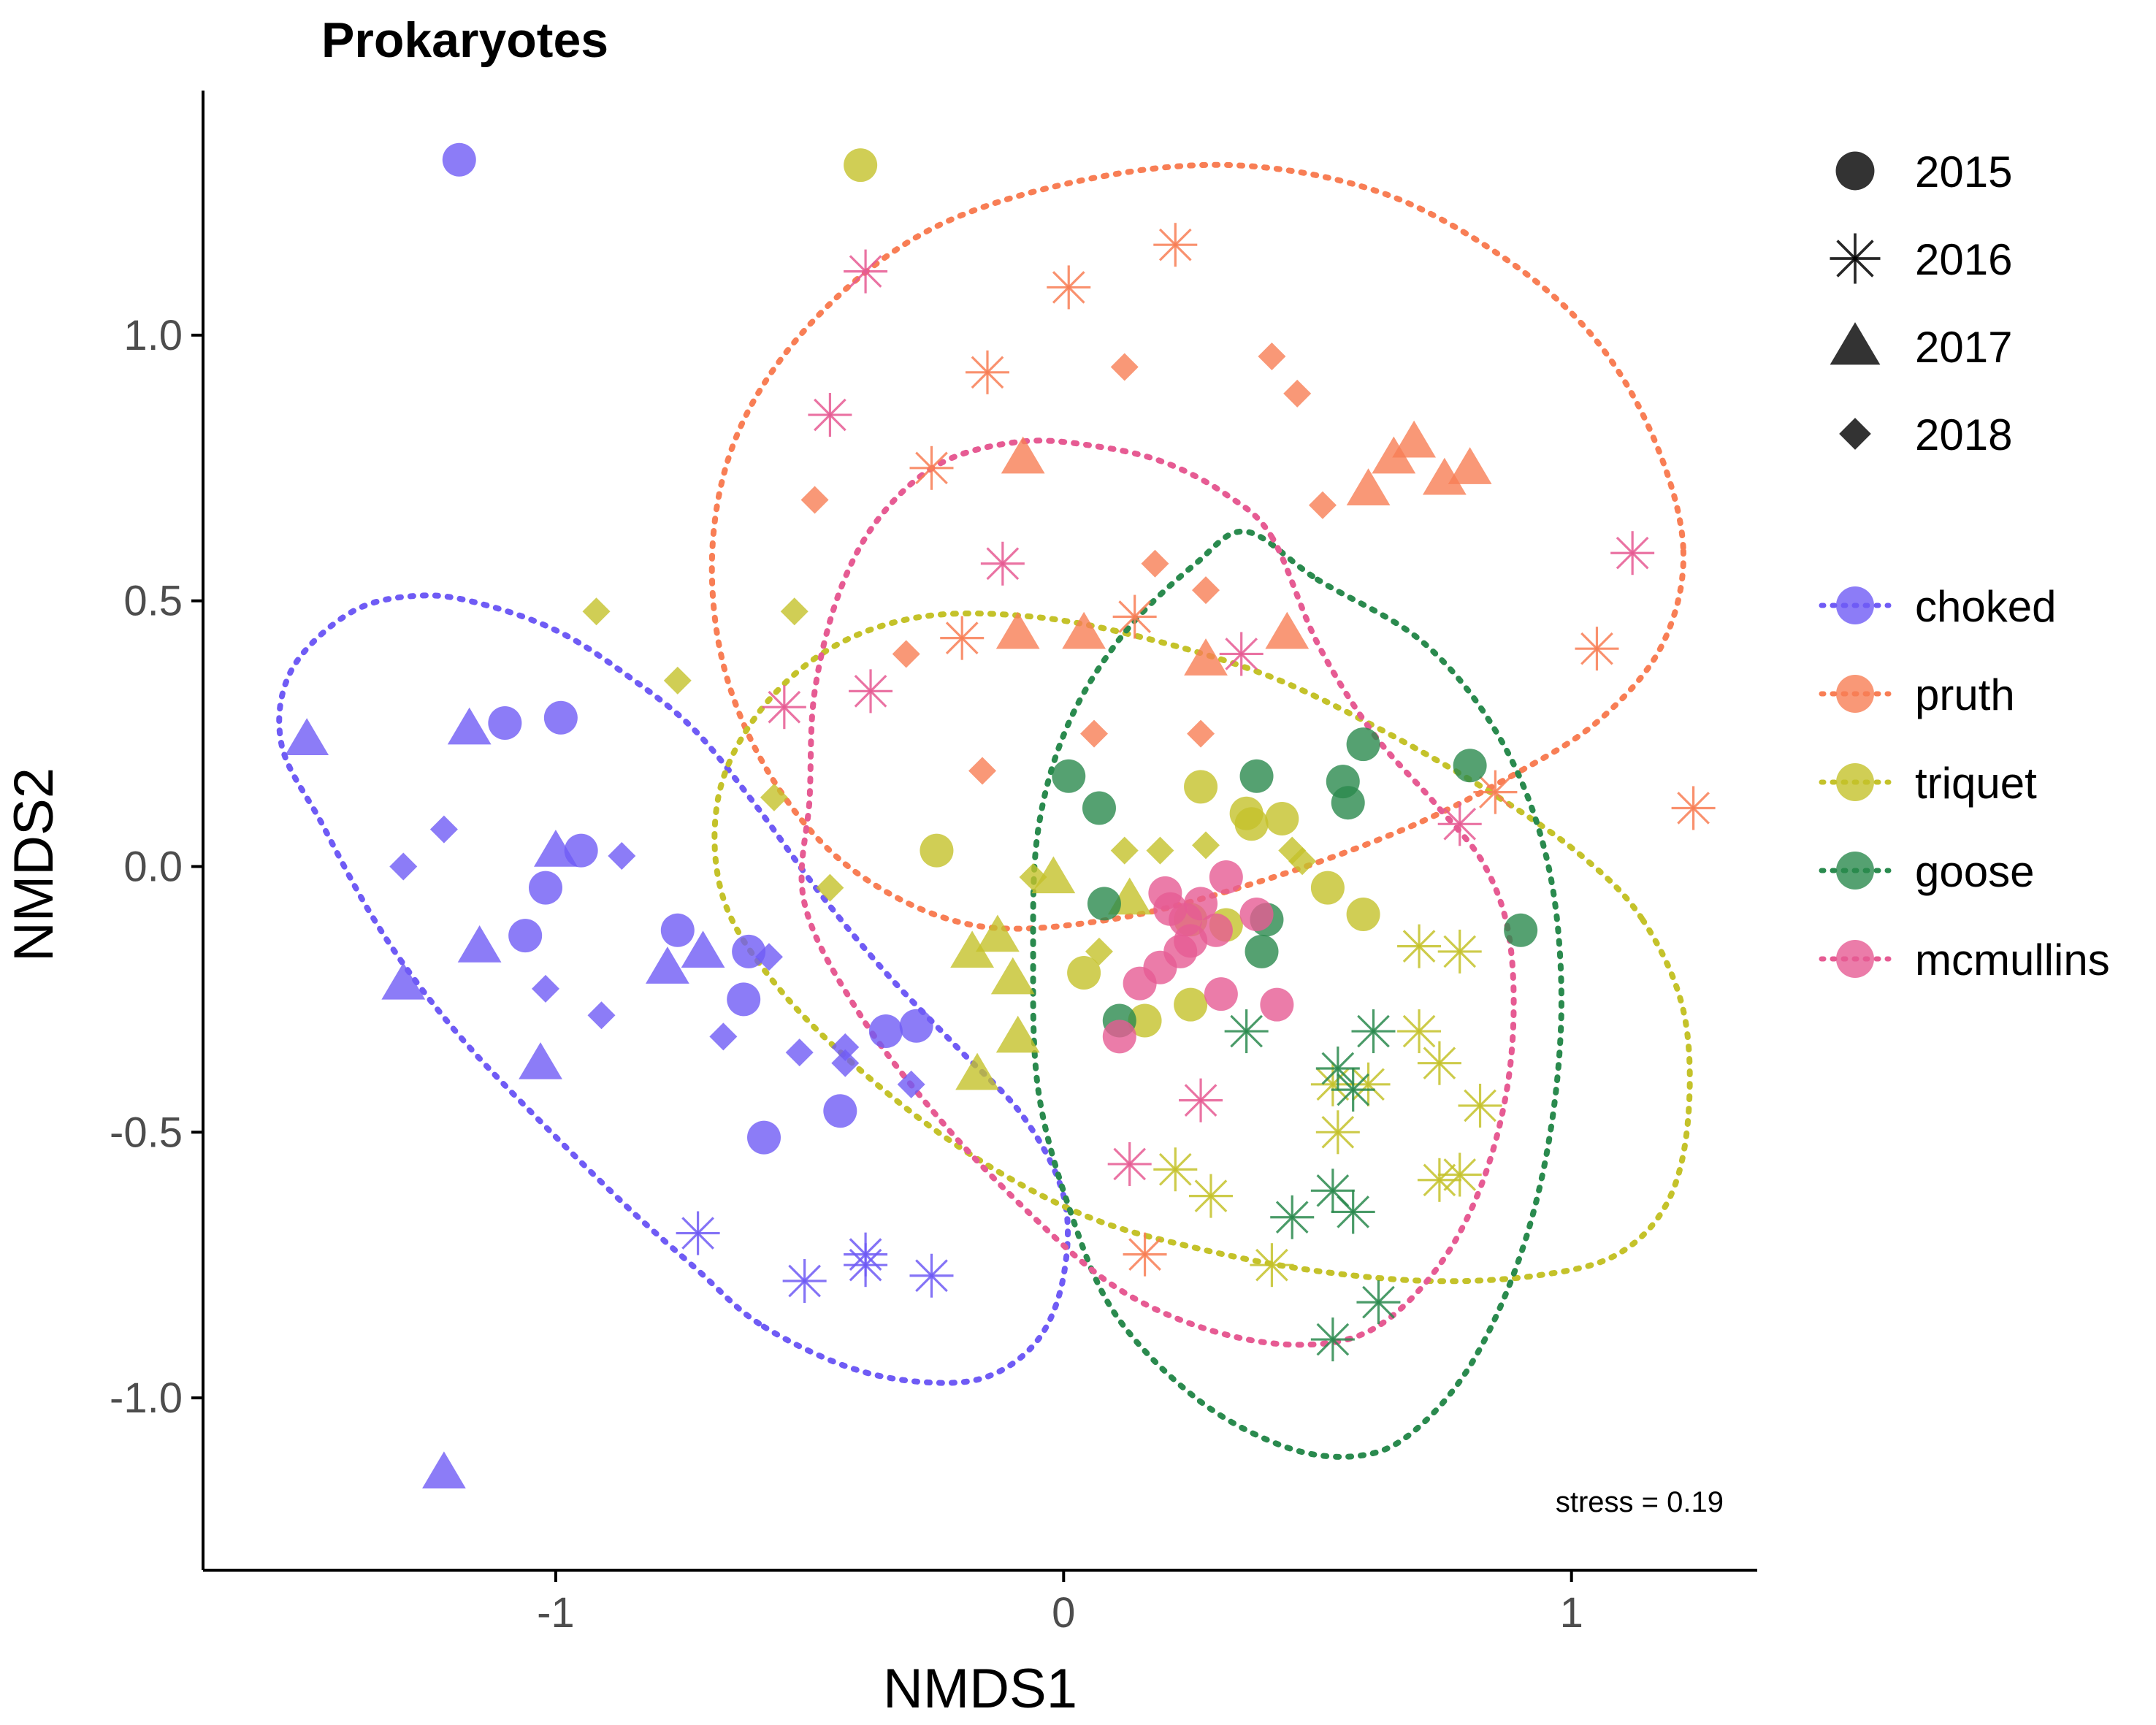 This screenshot has height=1725, width=2156. What do you see at coordinates (556, 1613) in the screenshot?
I see `x-tick-label: -1` at bounding box center [556, 1613].